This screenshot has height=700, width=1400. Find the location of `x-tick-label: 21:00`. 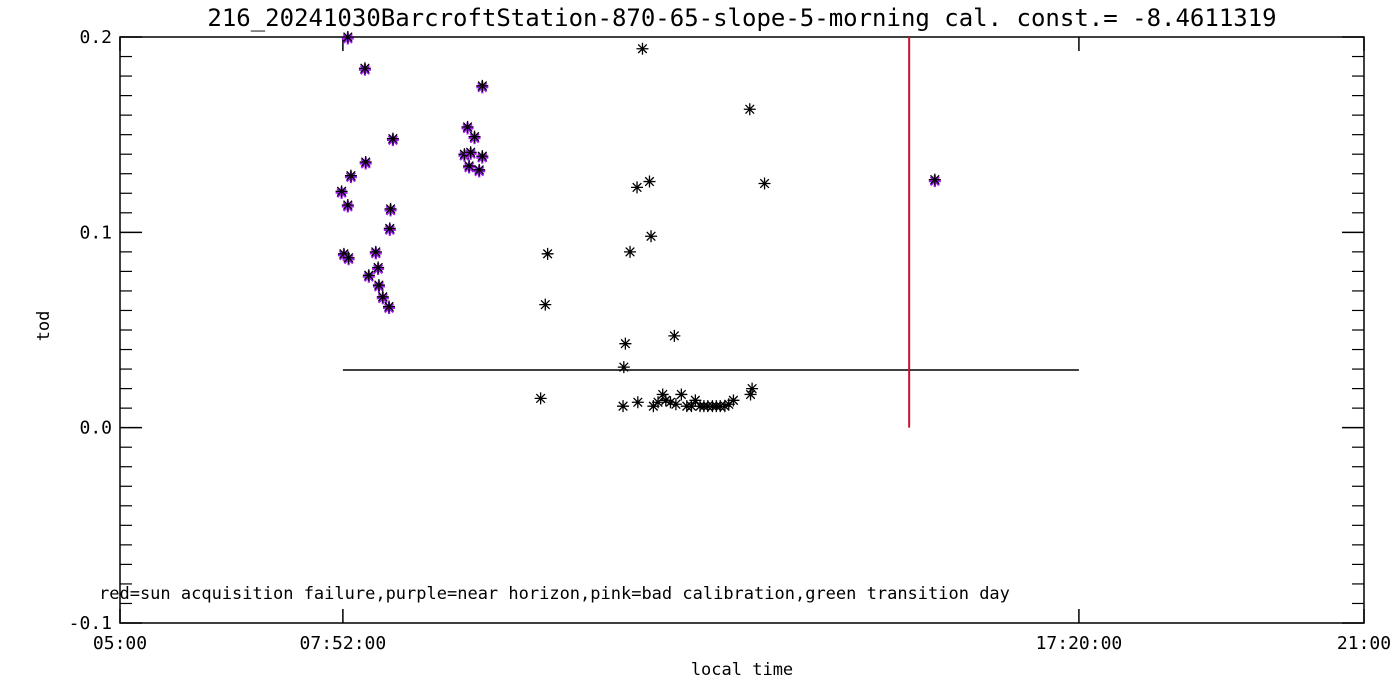

x-tick-label: 21:00 is located at coordinates (1364, 643).